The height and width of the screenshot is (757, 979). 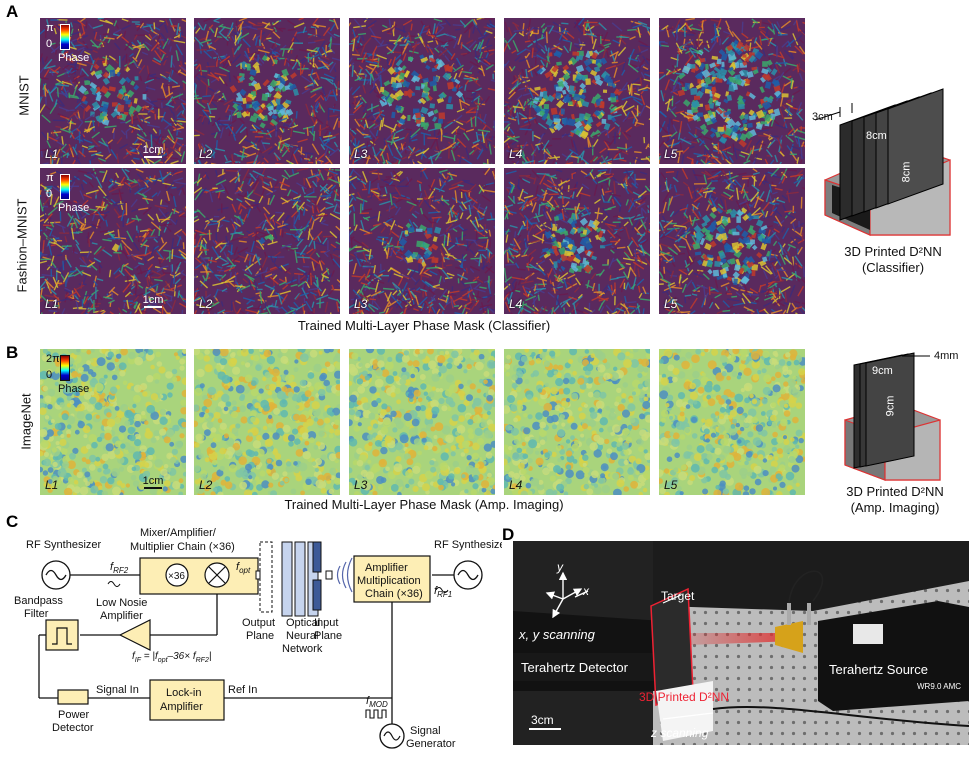 What do you see at coordinates (242, 690) in the screenshot?
I see `ref-in-label: Ref In` at bounding box center [242, 690].